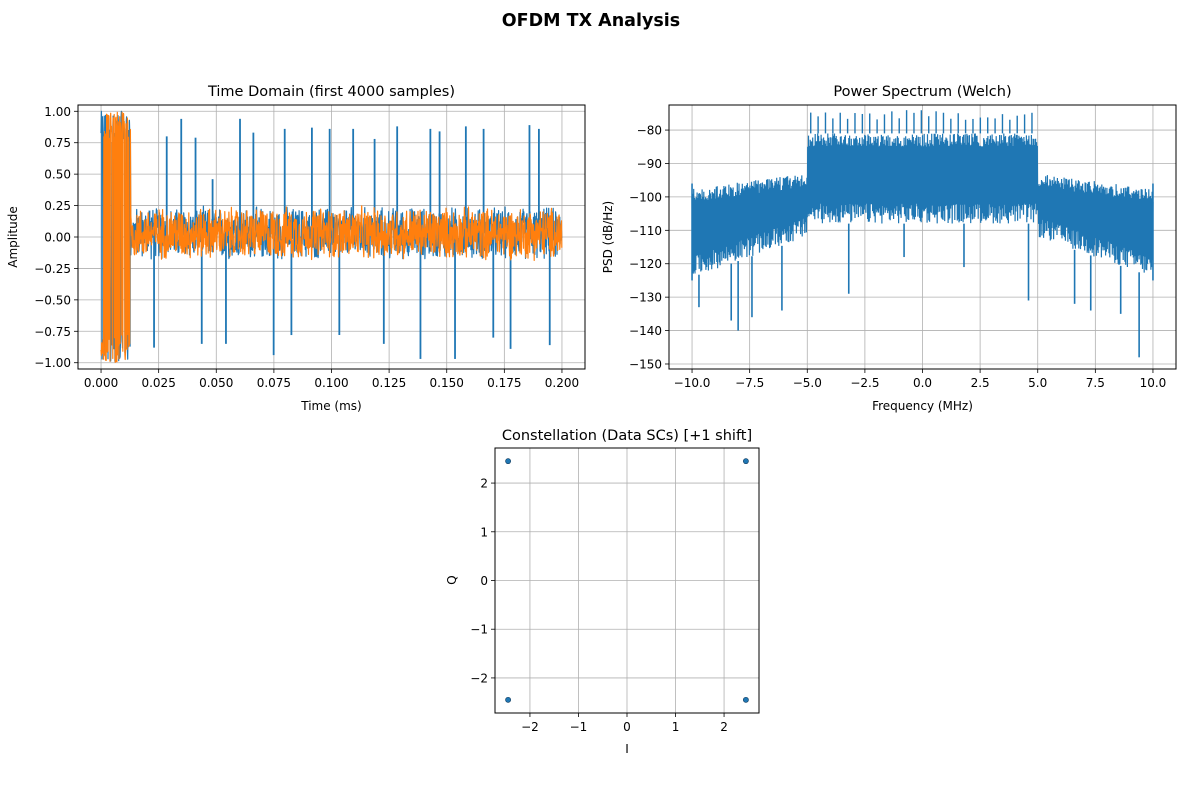 This screenshot has width=1186, height=789. Describe the element at coordinates (101, 383) in the screenshot. I see `time-domain-xtick-label: 0.000` at that location.